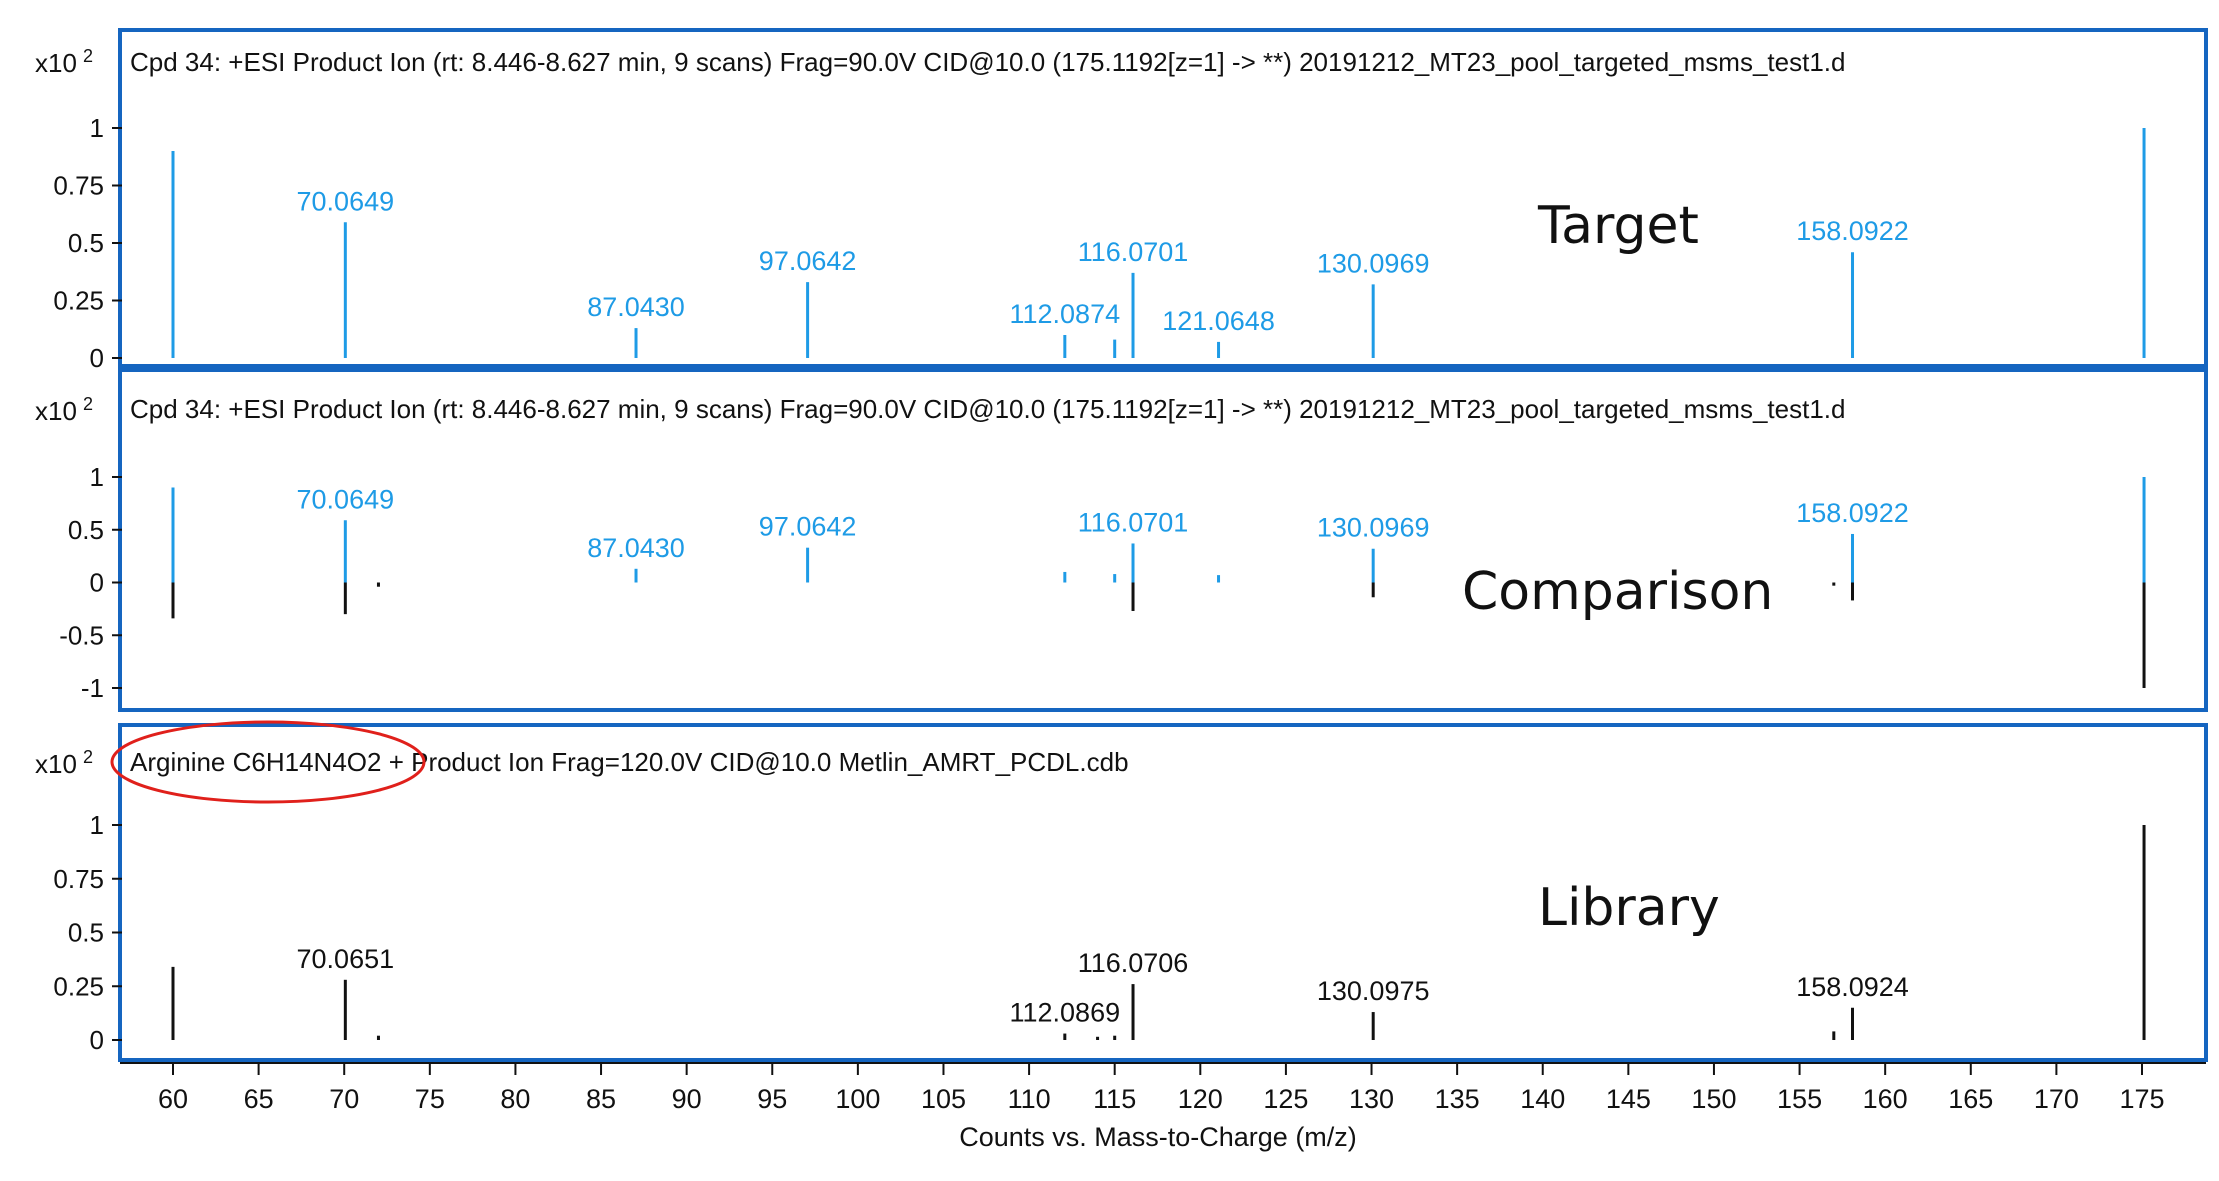  Describe the element at coordinates (857, 1099) in the screenshot. I see `x-tick-label: 100` at that location.